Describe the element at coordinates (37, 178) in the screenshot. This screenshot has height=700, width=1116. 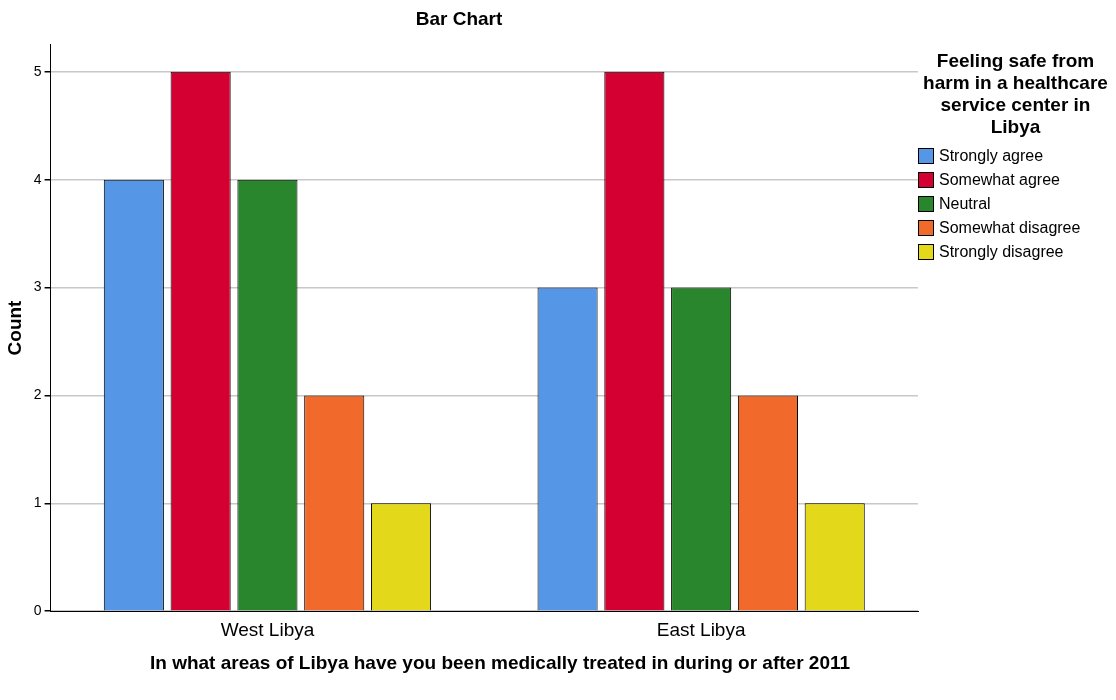
I see `y-tick-label: 4` at that location.